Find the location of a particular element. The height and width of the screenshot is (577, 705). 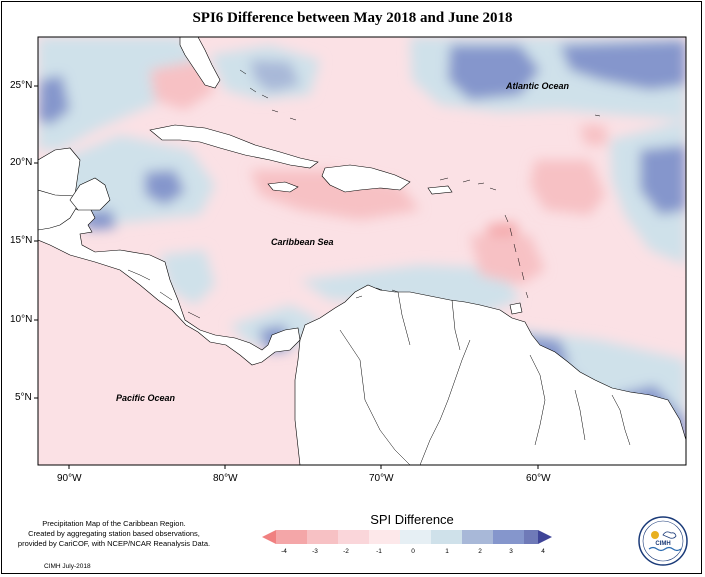

legend-tick: 4 is located at coordinates (543, 551).